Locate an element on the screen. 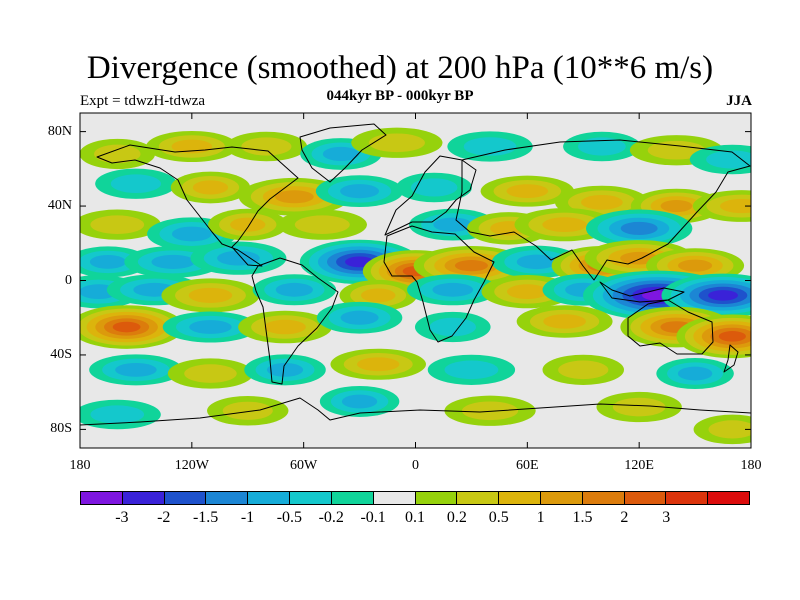 This screenshot has height=600, width=800. colorbar-label: -1.5 is located at coordinates (205, 517).